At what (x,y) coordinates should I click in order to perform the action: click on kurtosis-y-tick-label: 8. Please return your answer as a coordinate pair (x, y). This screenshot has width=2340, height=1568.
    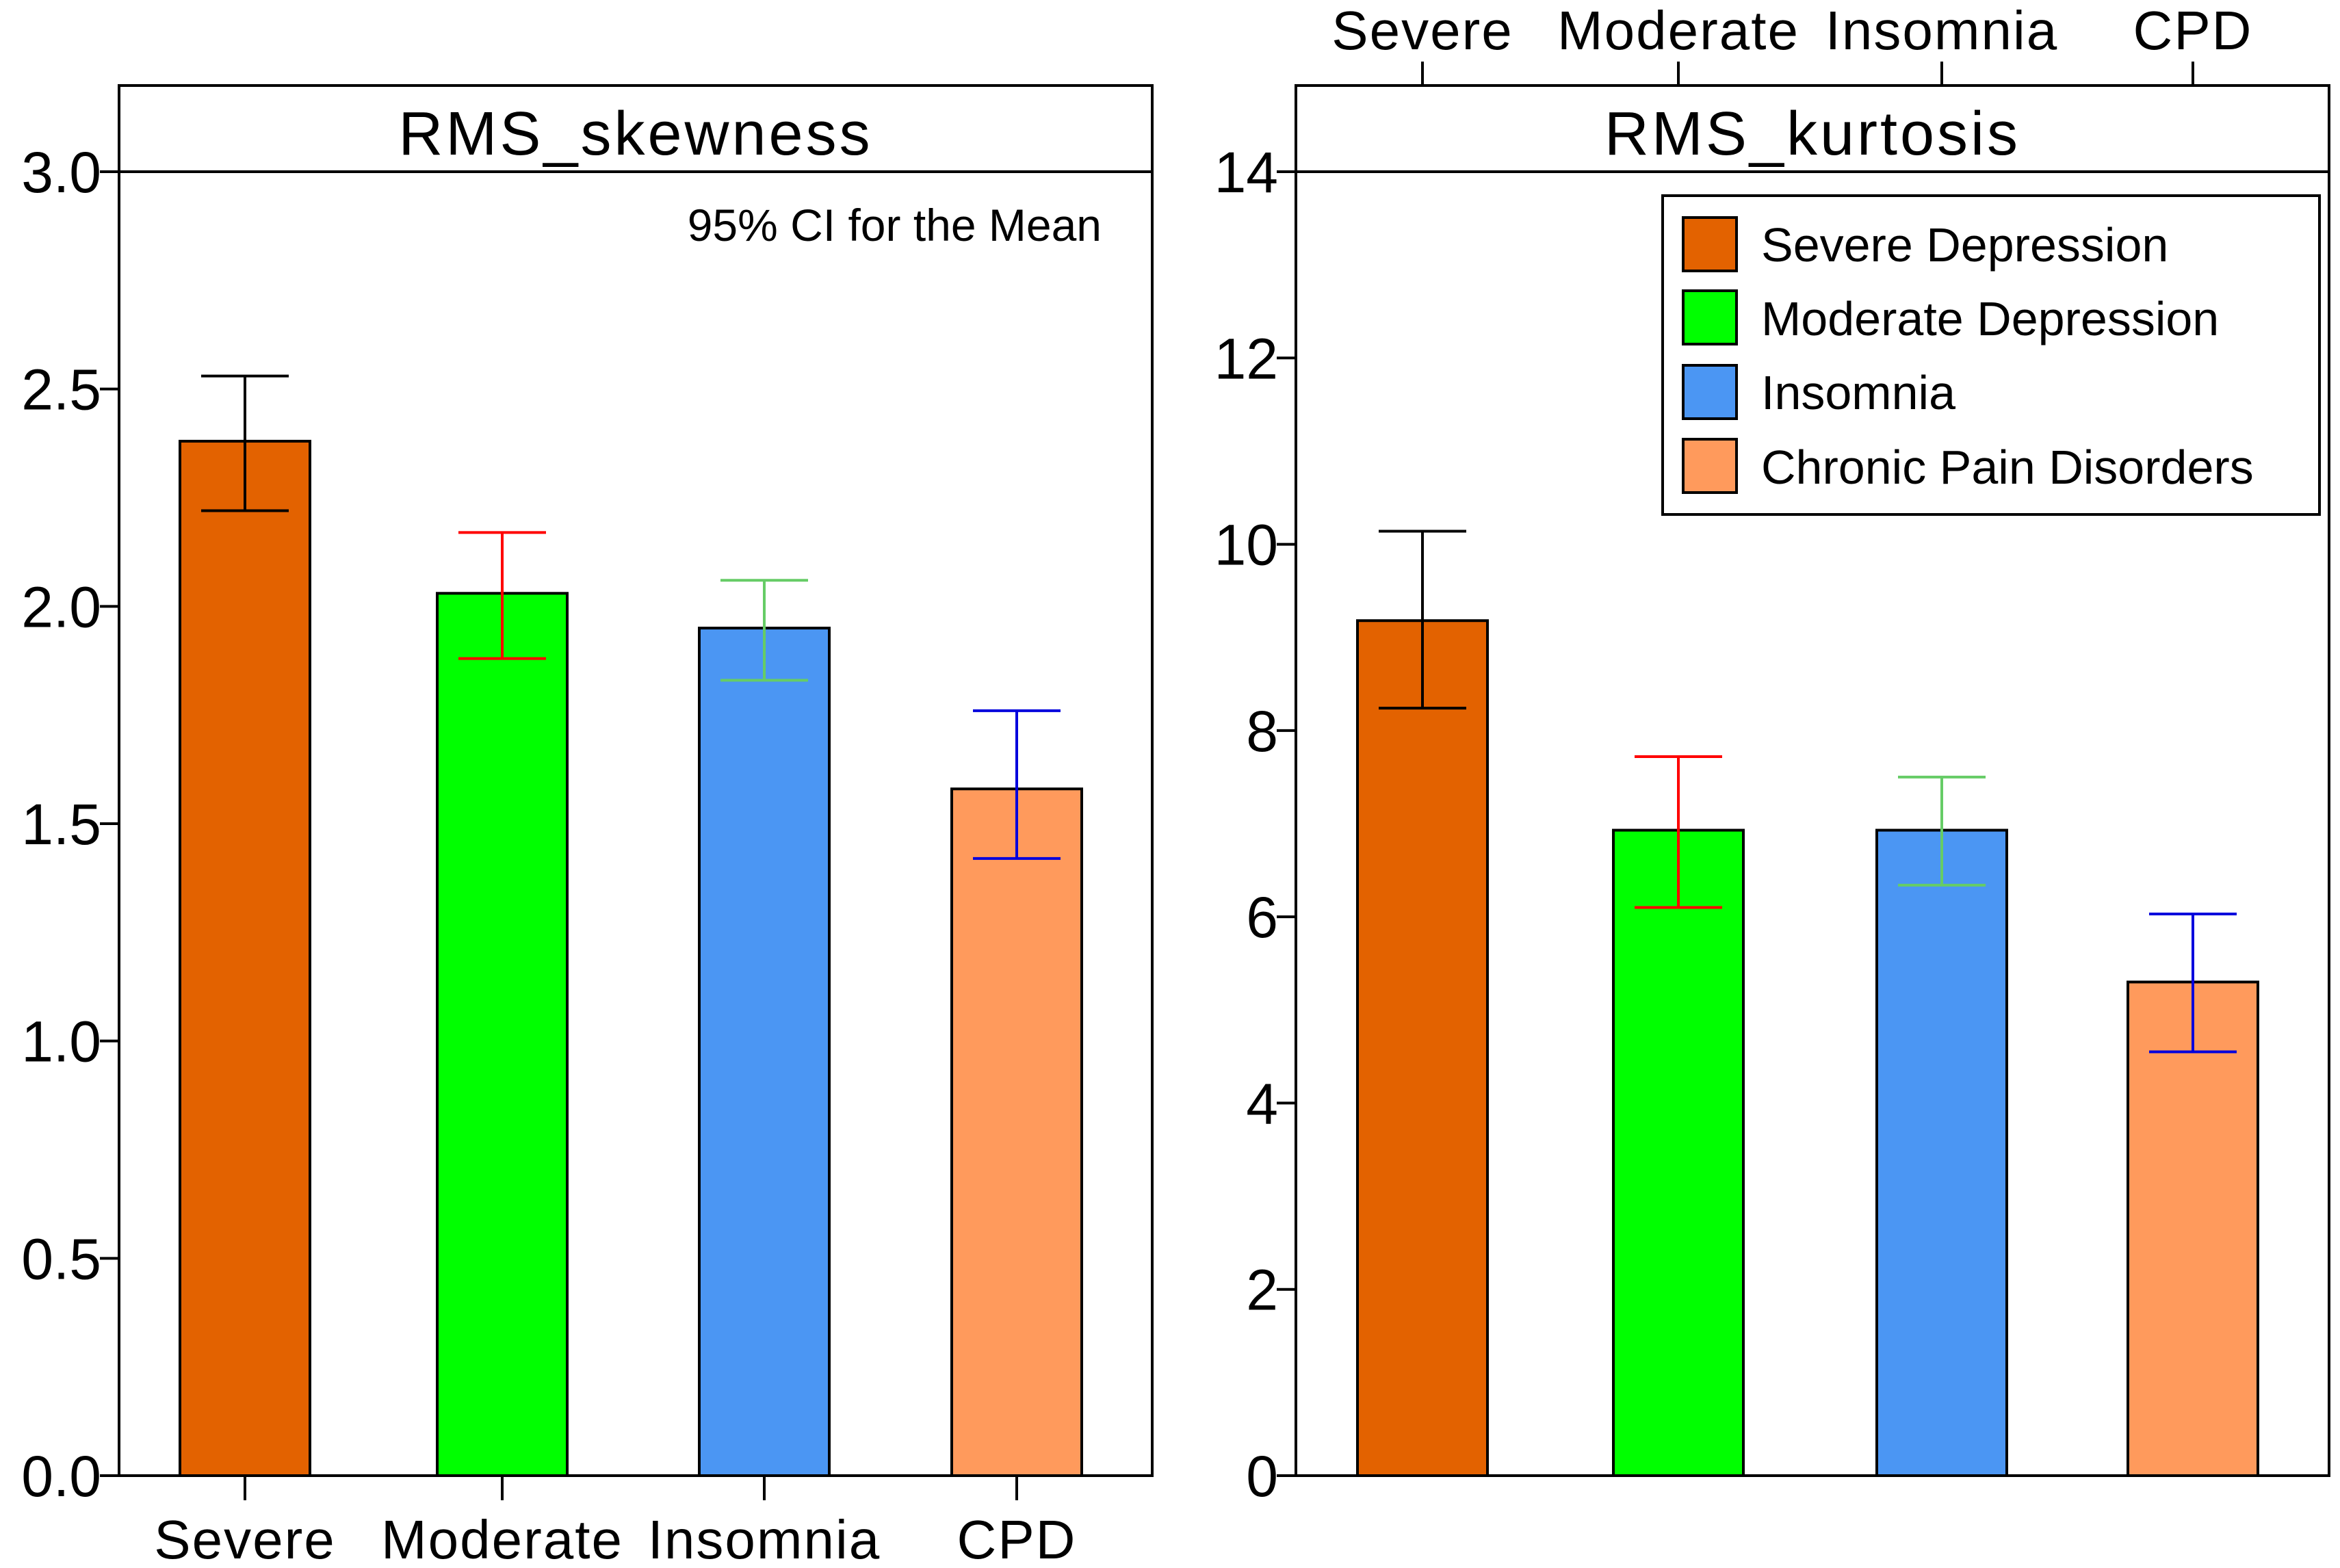
    Looking at the image, I should click on (1262, 731).